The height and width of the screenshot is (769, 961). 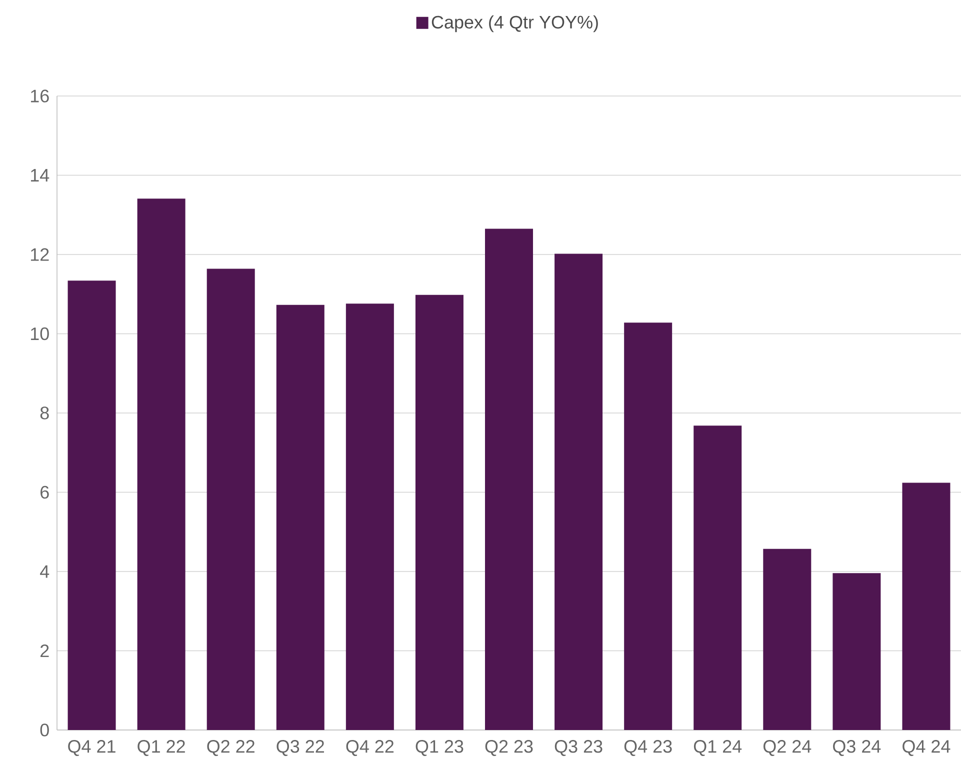 What do you see at coordinates (857, 748) in the screenshot?
I see `x-tick-label: Q3 24` at bounding box center [857, 748].